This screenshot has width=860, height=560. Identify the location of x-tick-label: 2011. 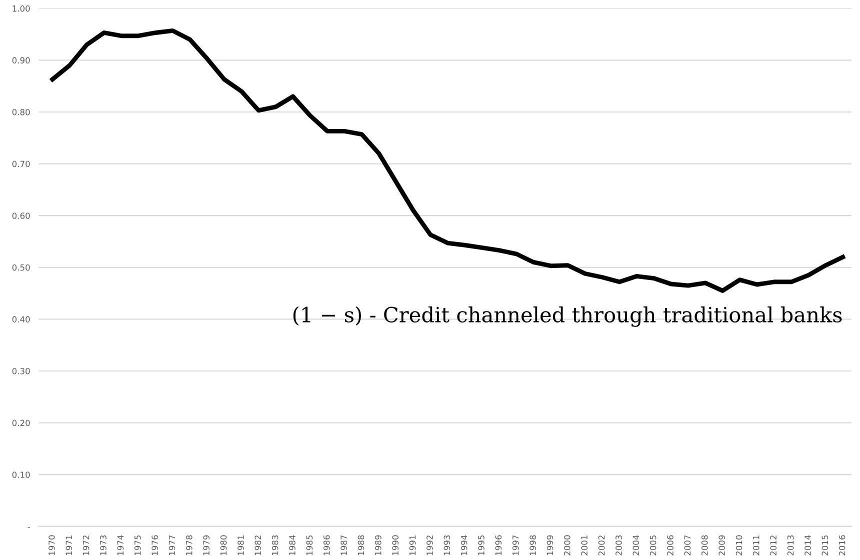
(756, 546).